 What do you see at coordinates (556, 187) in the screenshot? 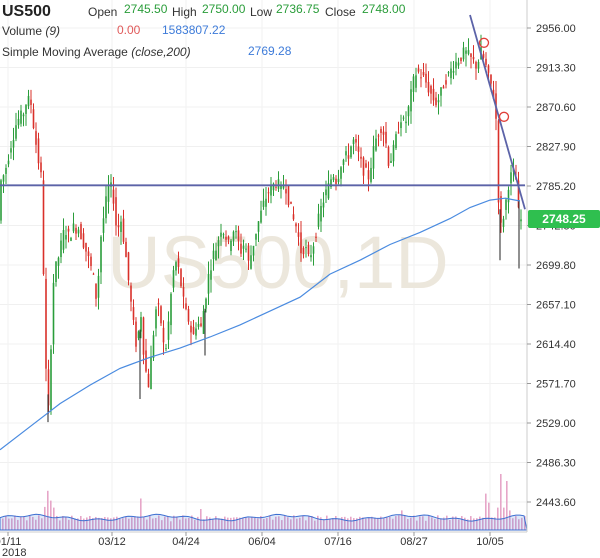
I see `price-tick-label: 2785.20` at bounding box center [556, 187].